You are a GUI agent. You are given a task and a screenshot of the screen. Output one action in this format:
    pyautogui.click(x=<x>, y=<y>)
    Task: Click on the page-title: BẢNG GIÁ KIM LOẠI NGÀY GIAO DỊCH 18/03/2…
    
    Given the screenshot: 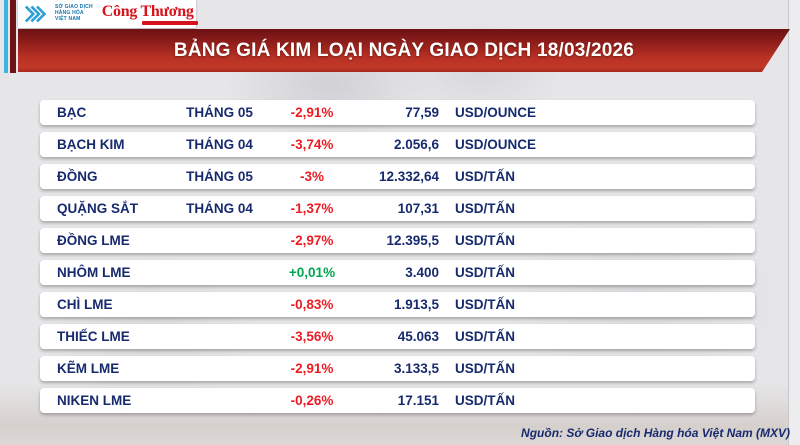 What is the action you would take?
    pyautogui.click(x=404, y=50)
    